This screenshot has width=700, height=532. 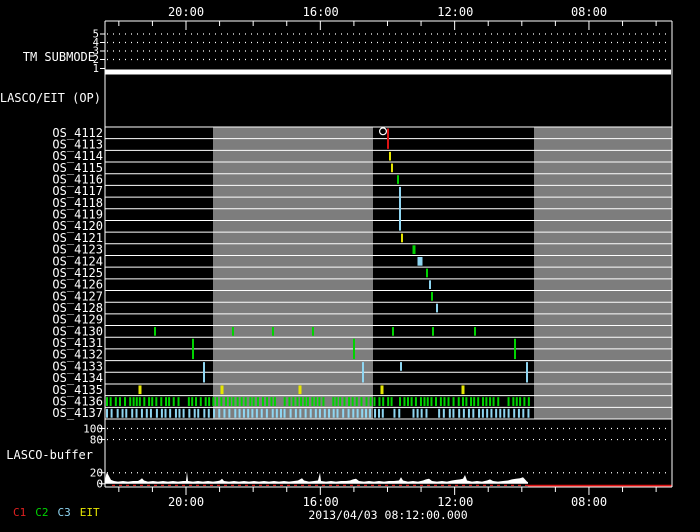 What do you see at coordinates (77, 250) in the screenshot?
I see `row-label-os_4123: OS_4123` at bounding box center [77, 250].